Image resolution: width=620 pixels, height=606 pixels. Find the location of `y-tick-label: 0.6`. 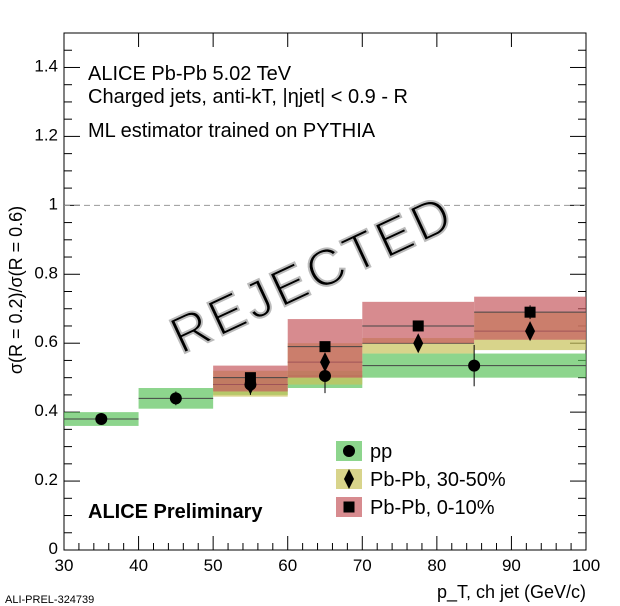

y-tick-label: 0.6 is located at coordinates (46, 341).